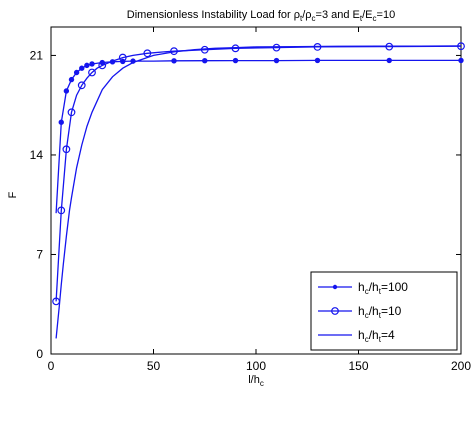  What do you see at coordinates (39, 354) in the screenshot?
I see `y-tick-label-0: 0` at bounding box center [39, 354].